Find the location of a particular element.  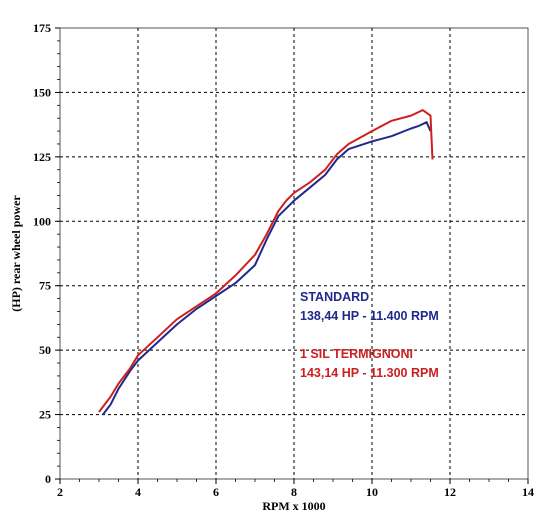

x-tick-label: 2 is located at coordinates (60, 492).